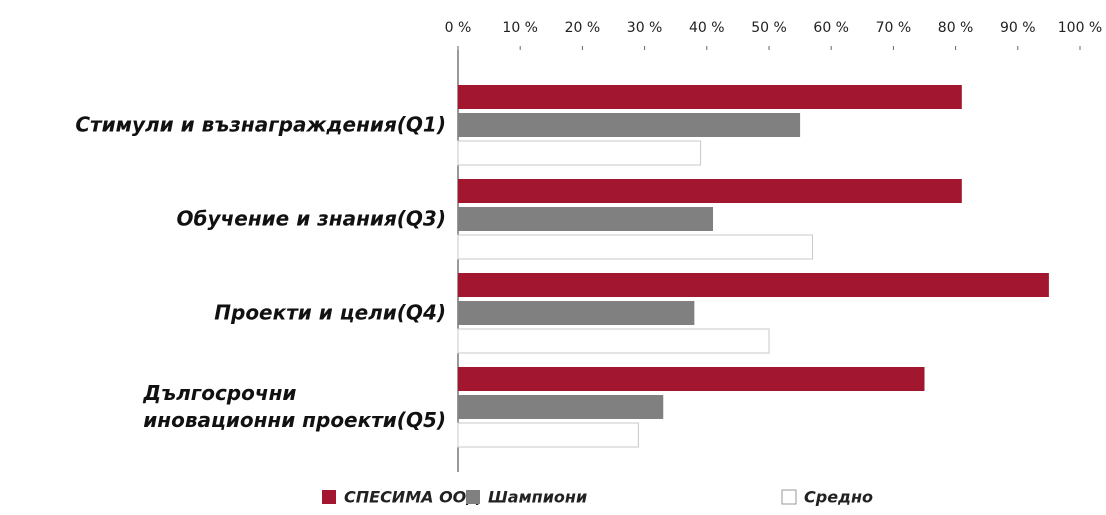 This screenshot has height=515, width=1106. I want to click on x-tick-label: 50 %, so click(769, 28).